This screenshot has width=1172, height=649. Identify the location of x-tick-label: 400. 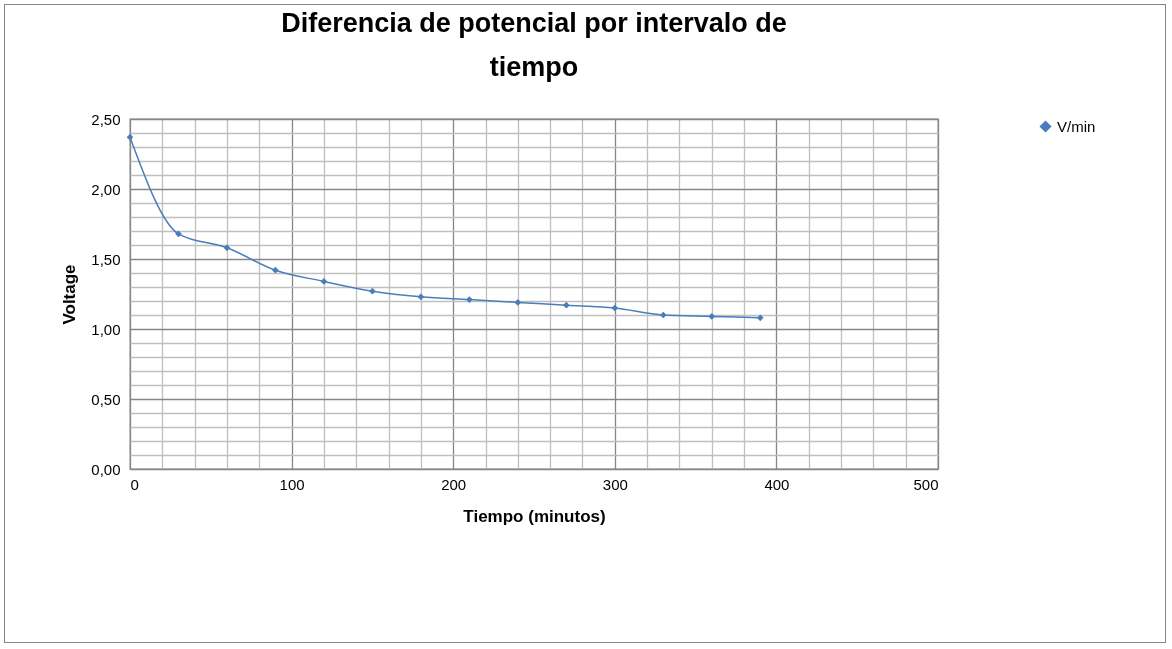
(777, 484).